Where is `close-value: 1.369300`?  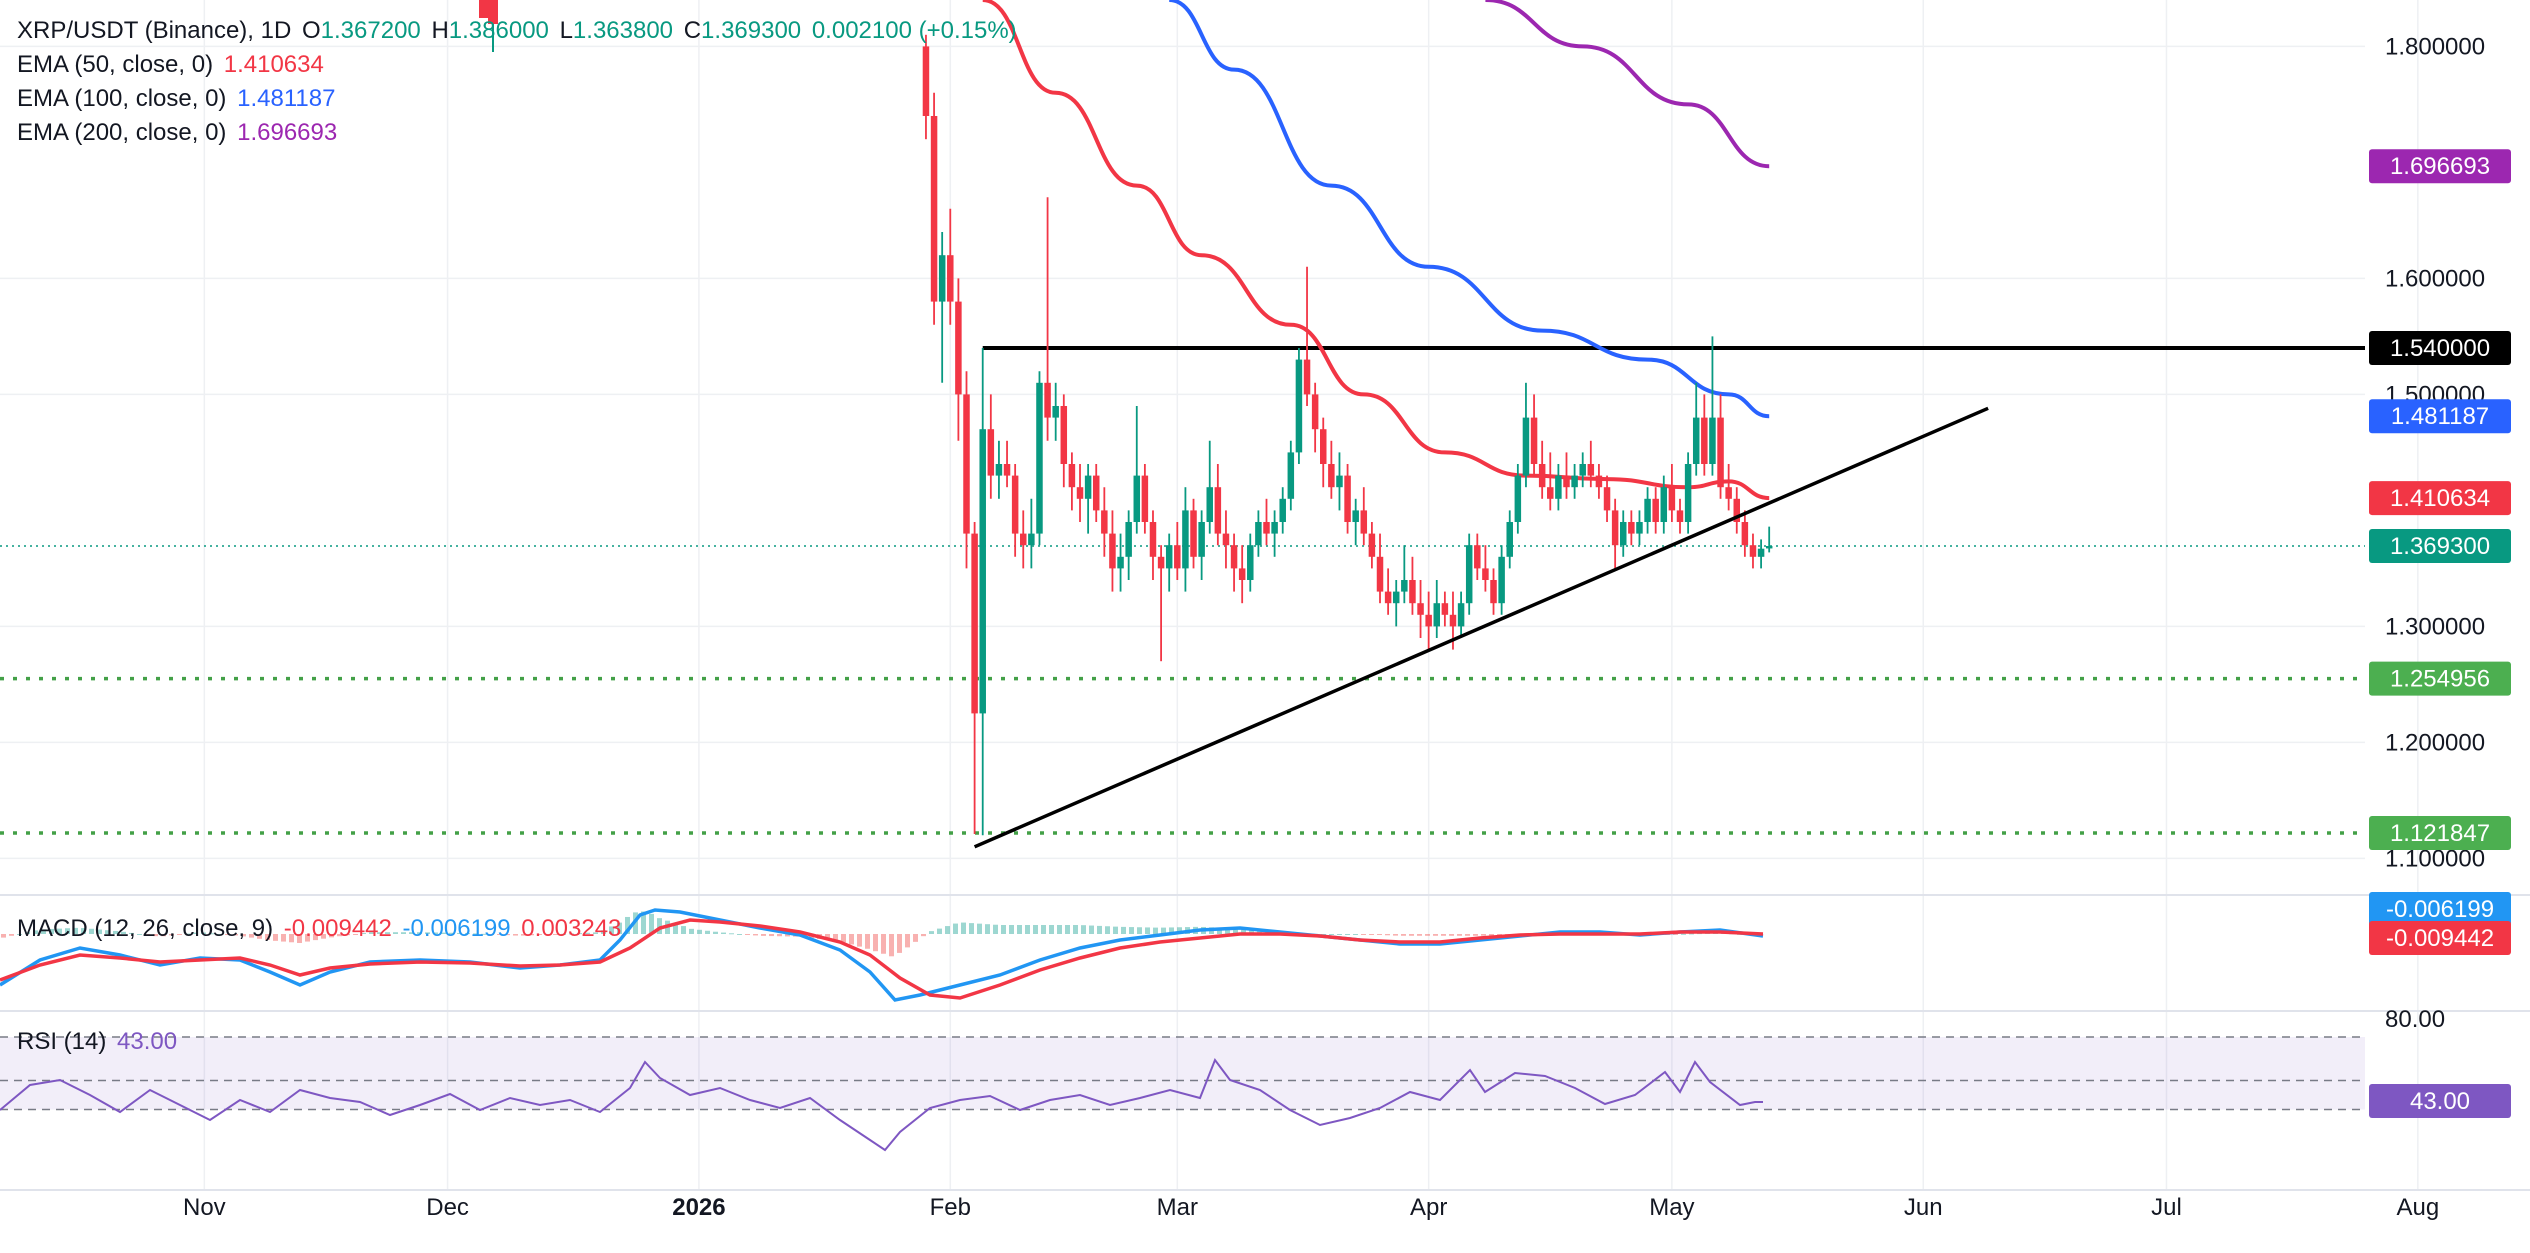
close-value: 1.369300 is located at coordinates (751, 30).